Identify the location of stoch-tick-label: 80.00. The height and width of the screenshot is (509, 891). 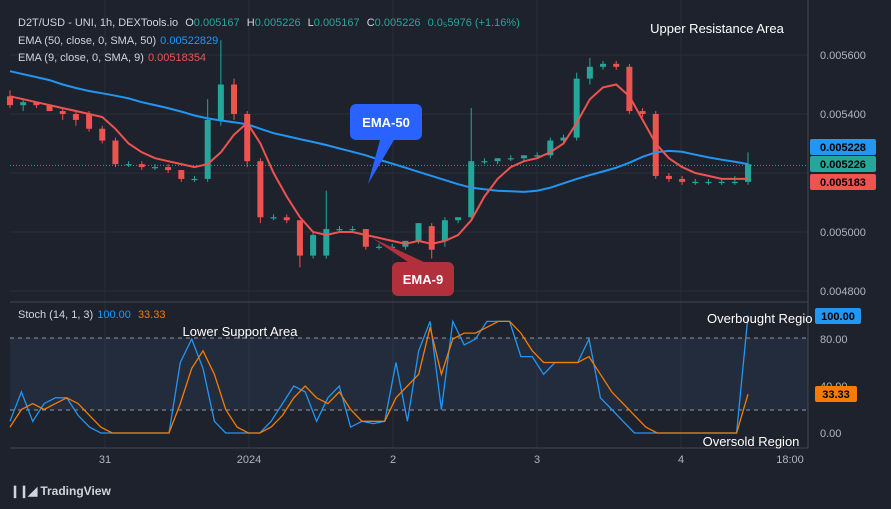
(834, 340).